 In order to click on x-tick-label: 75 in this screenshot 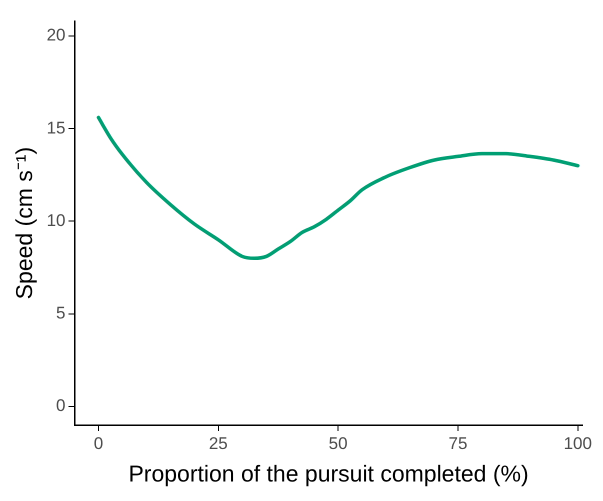, I will do `click(458, 443)`.